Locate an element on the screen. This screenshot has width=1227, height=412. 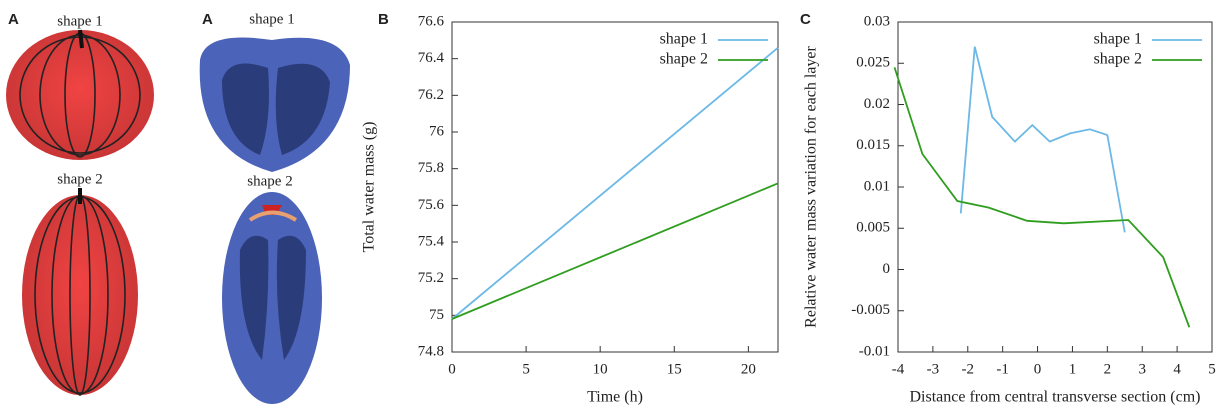
y-tick-label: 0.015 is located at coordinates (873, 145).